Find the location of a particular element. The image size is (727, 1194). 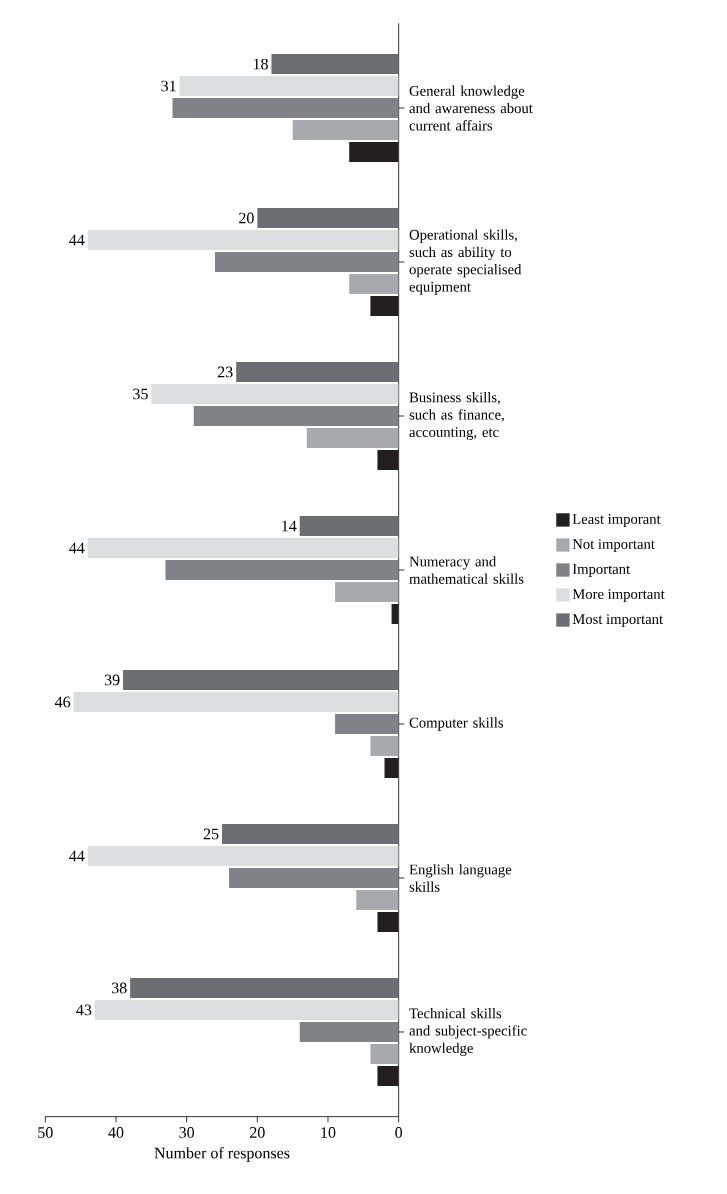

x-tick-label: 40 is located at coordinates (116, 1132).